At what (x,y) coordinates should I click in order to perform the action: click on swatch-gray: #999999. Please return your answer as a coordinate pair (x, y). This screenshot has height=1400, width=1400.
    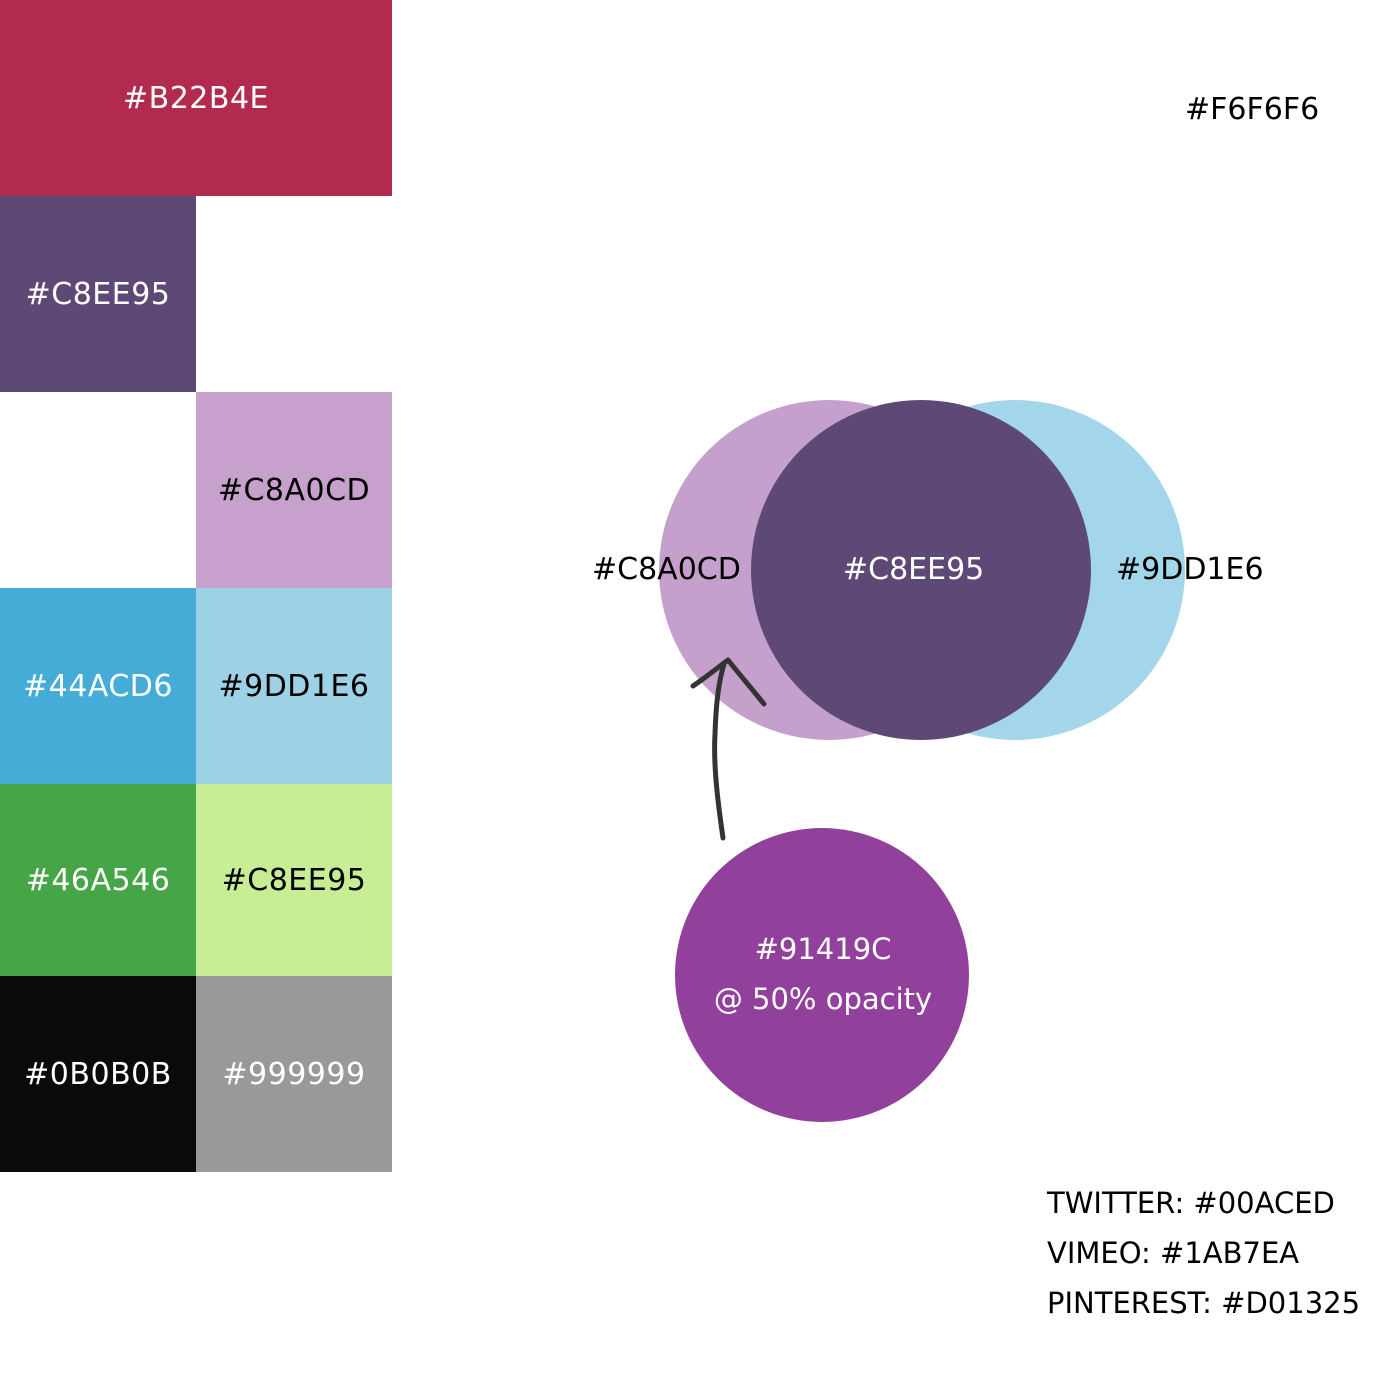
    Looking at the image, I should click on (294, 1074).